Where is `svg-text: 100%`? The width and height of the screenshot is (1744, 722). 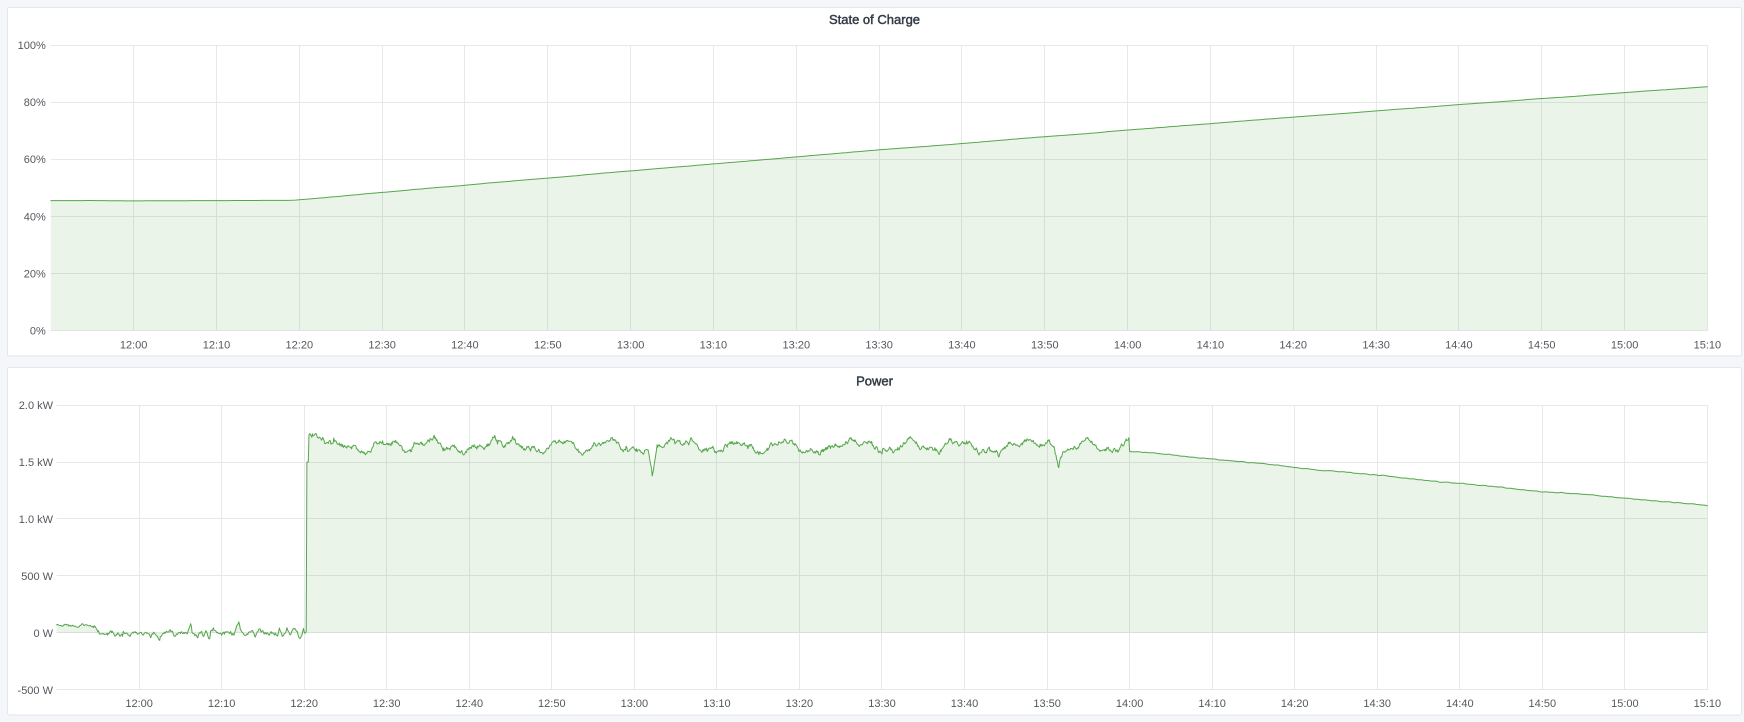 svg-text: 100% is located at coordinates (32, 46).